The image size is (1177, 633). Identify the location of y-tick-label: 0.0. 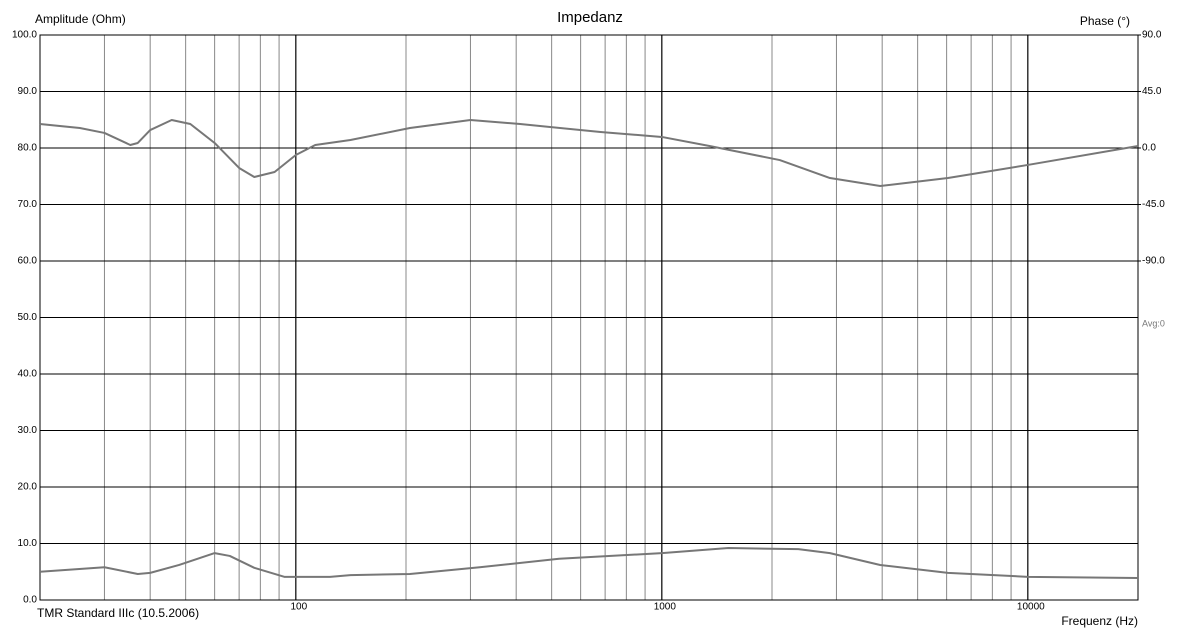
(30, 600).